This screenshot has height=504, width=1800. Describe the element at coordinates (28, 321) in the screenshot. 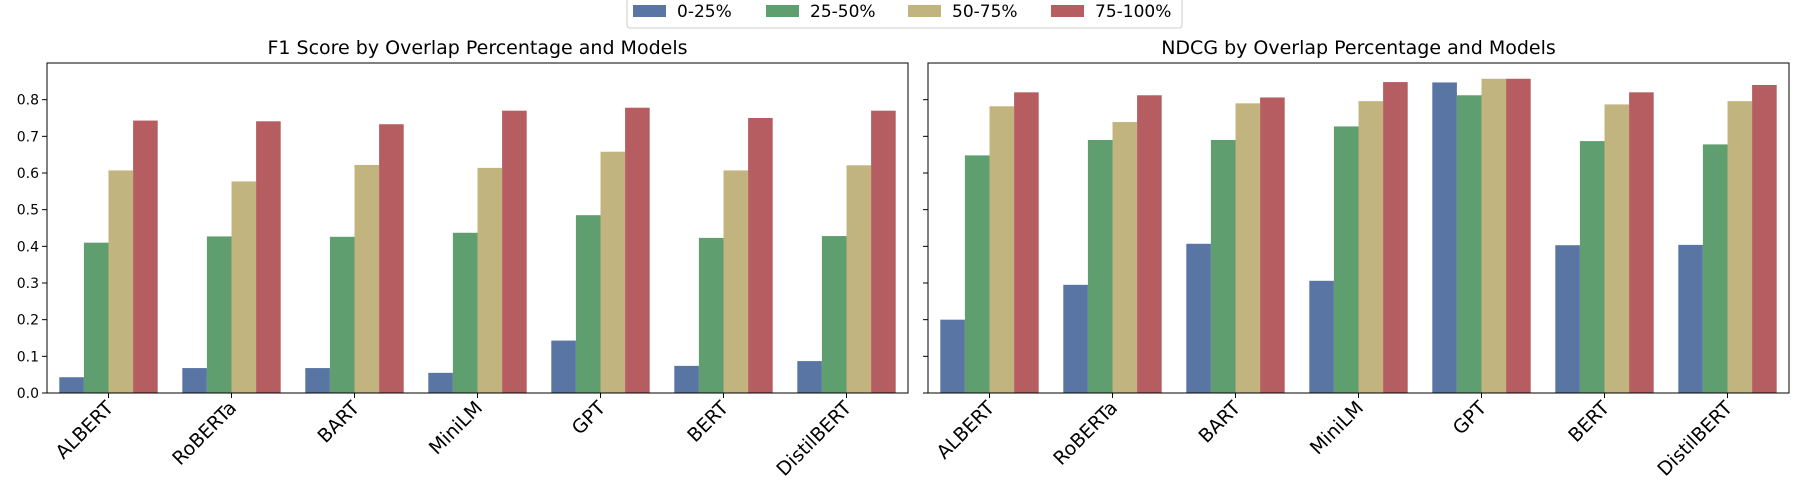

I see `y-tick-label: 0.2` at that location.